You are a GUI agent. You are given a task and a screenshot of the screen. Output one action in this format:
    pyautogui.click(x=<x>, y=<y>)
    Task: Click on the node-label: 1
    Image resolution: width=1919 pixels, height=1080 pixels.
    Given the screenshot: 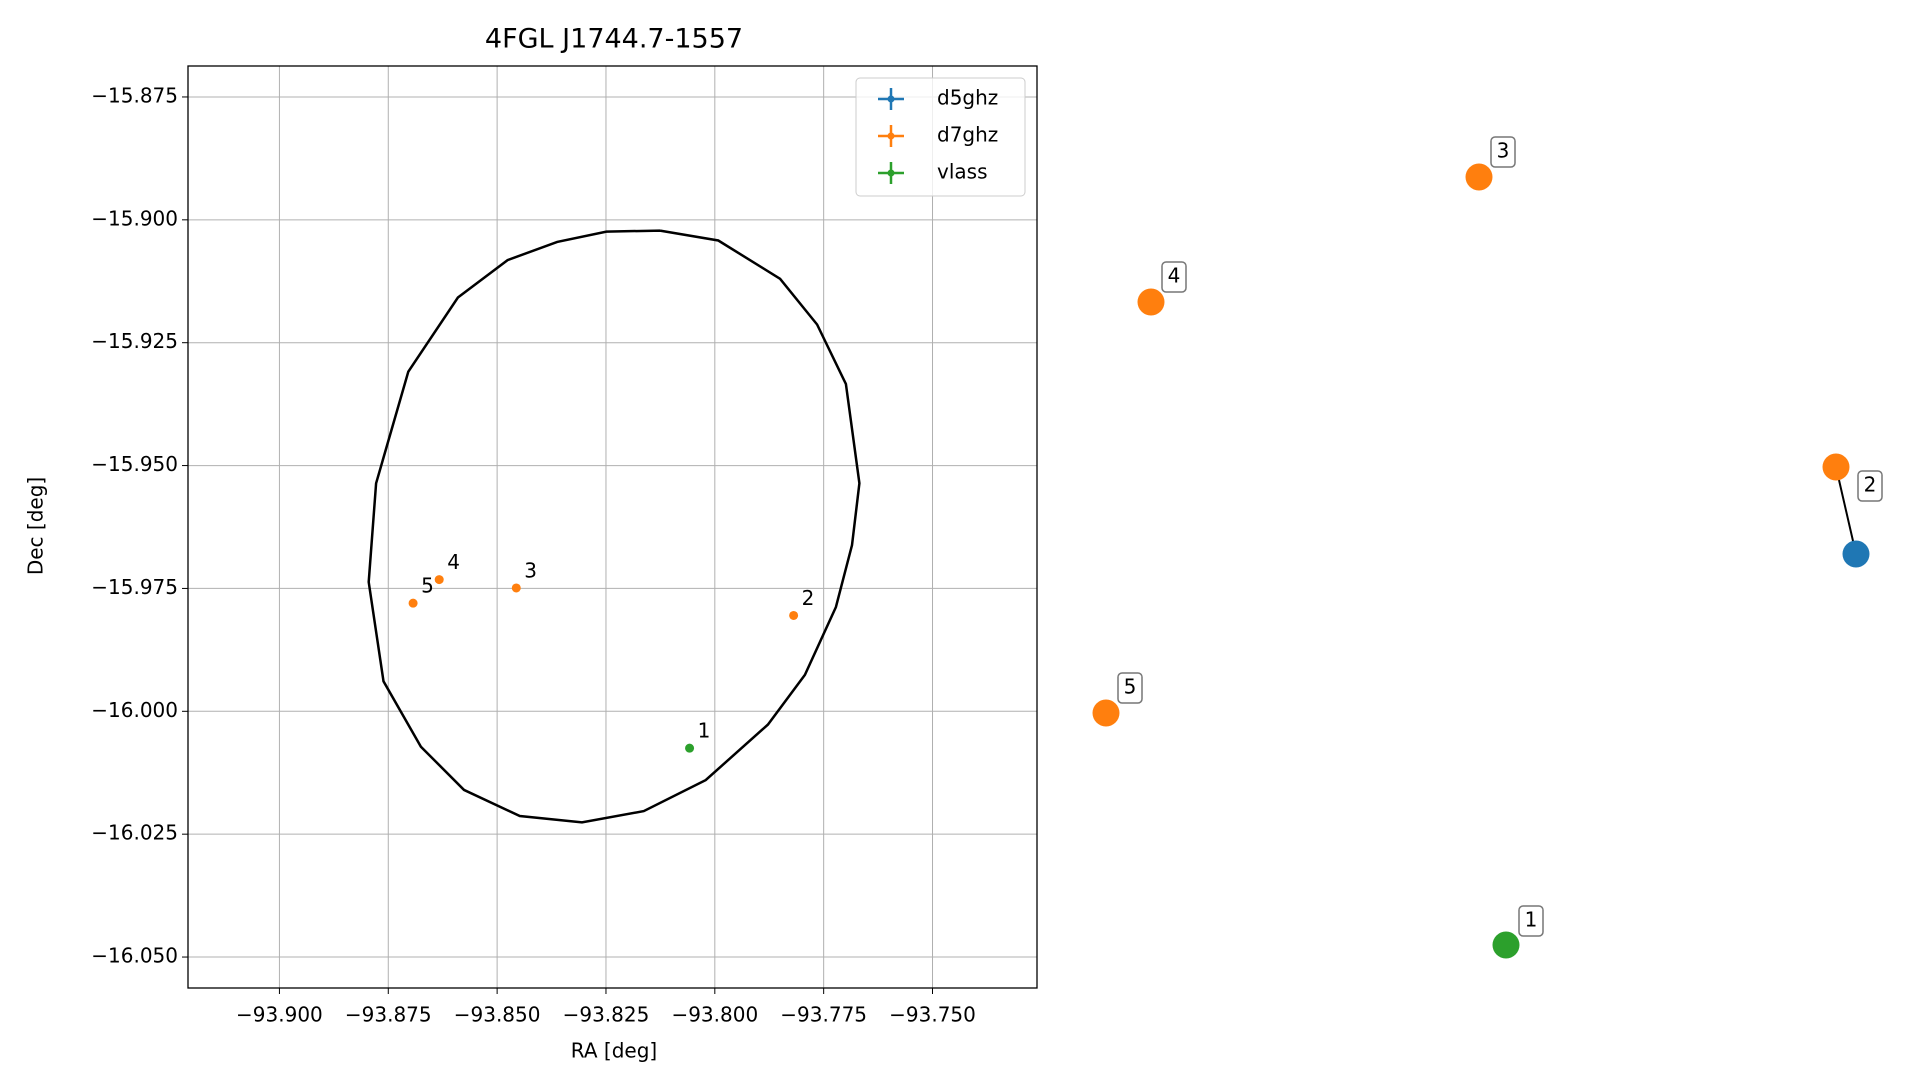 What is the action you would take?
    pyautogui.click(x=1531, y=920)
    